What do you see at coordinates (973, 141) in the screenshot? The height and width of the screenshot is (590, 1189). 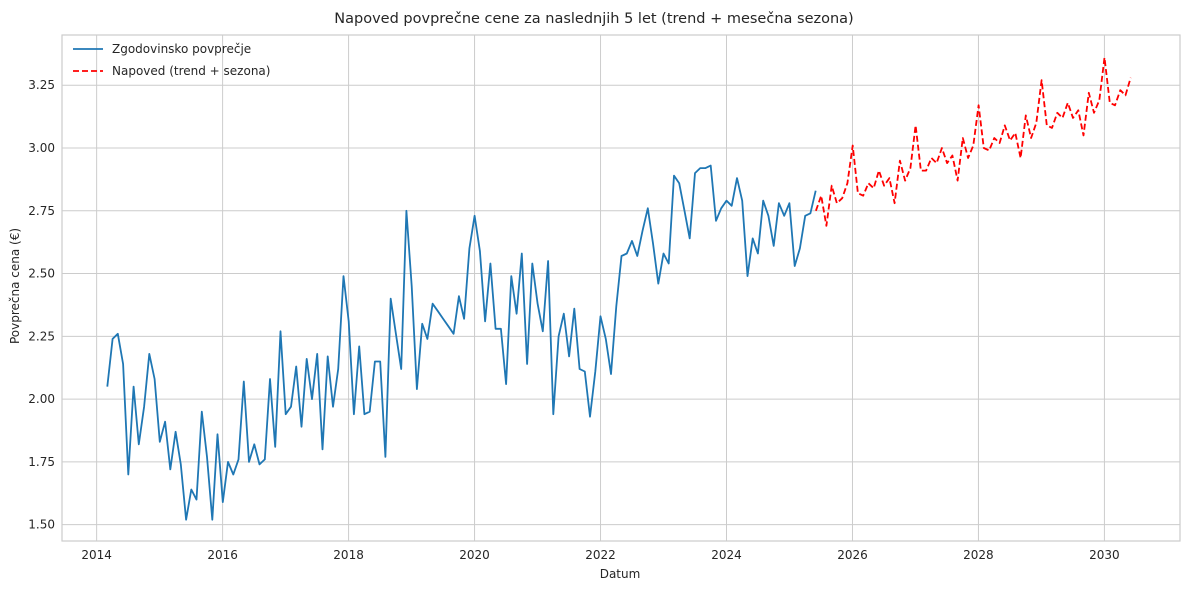 I see `series-line-forecast` at bounding box center [973, 141].